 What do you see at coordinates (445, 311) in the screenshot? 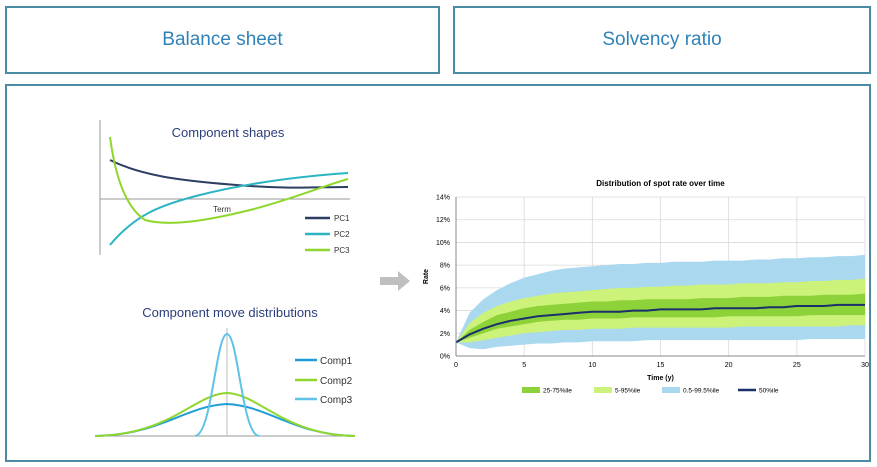
I see `y-tick-label: 4%` at bounding box center [445, 311].